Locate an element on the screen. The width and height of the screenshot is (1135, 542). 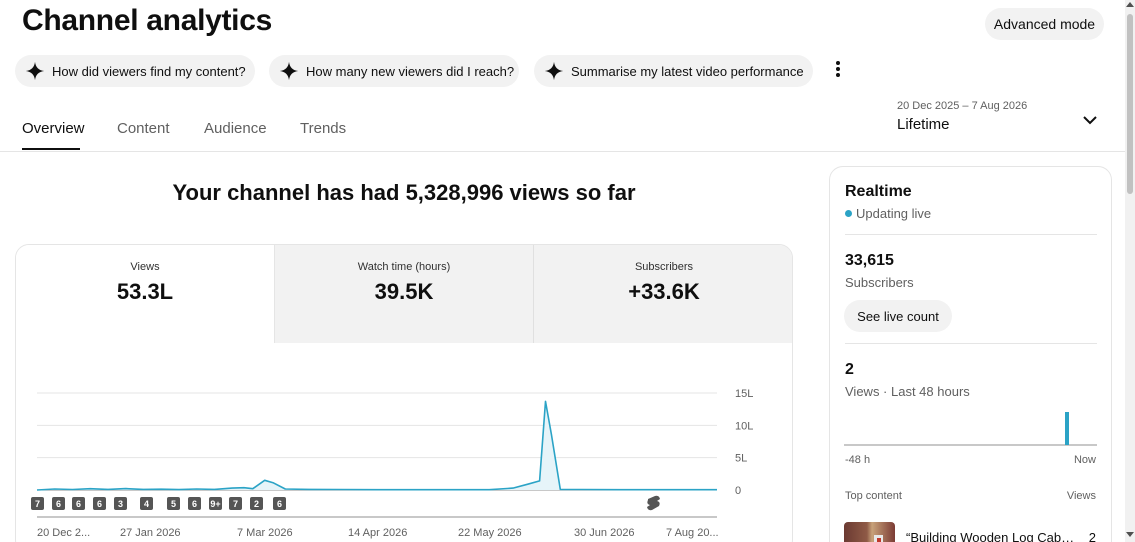
tab-trends: Trends is located at coordinates (323, 128).